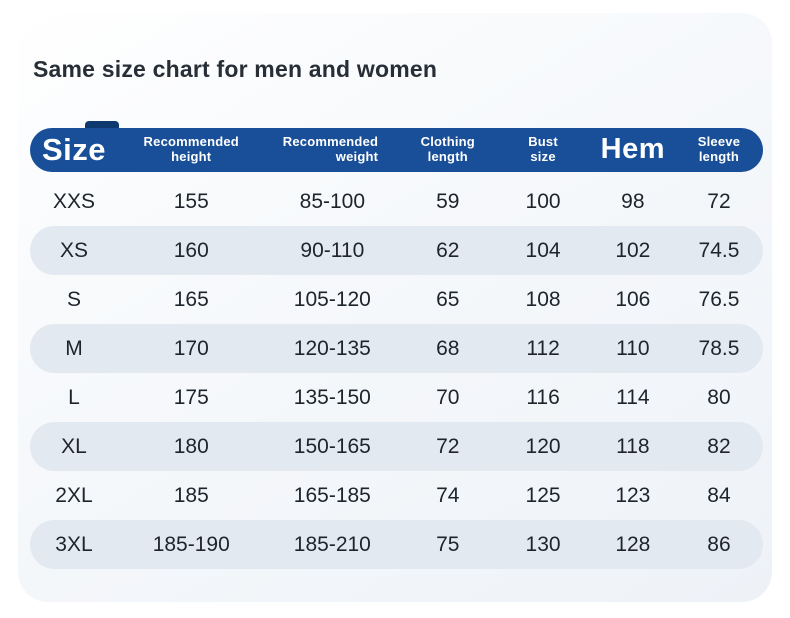  What do you see at coordinates (396, 348) in the screenshot?
I see `table-row-m: M 170 120-135 68 112 110 78.5` at bounding box center [396, 348].